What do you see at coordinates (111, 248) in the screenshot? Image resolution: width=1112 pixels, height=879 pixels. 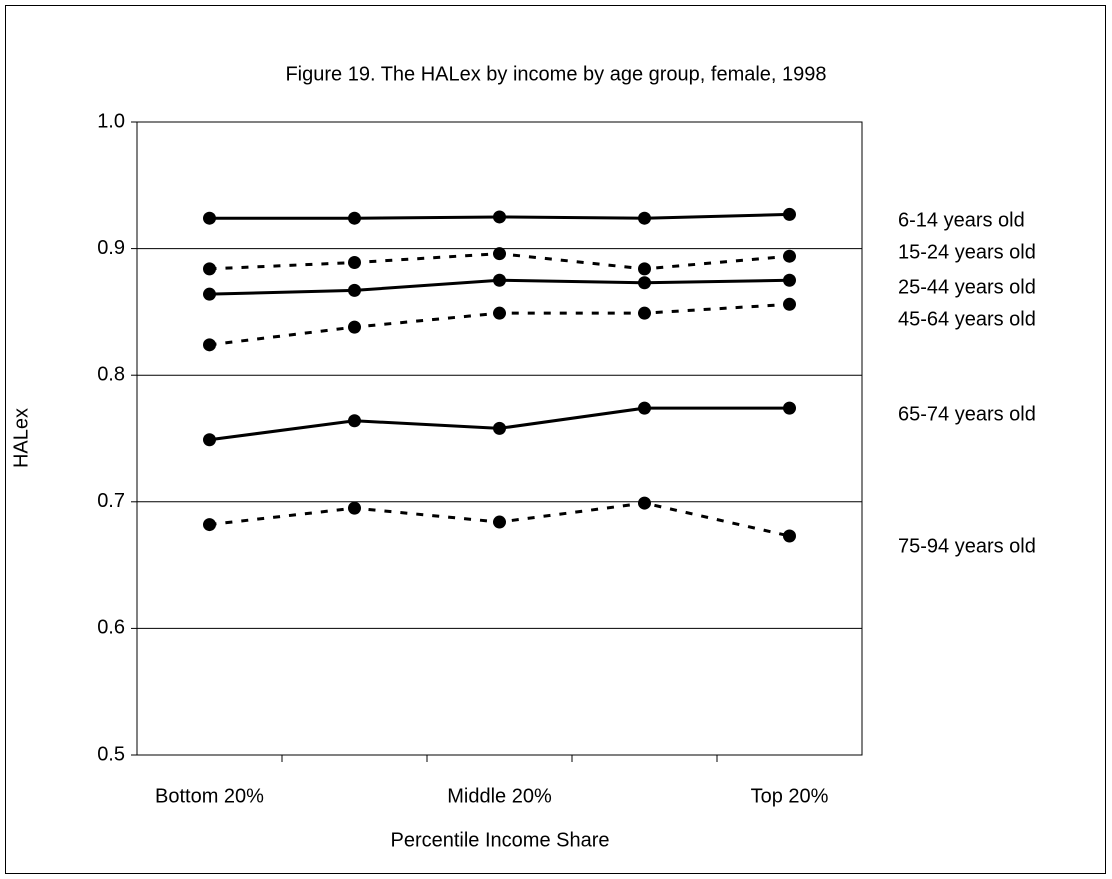 I see `y-tick-label: 0.9` at bounding box center [111, 248].